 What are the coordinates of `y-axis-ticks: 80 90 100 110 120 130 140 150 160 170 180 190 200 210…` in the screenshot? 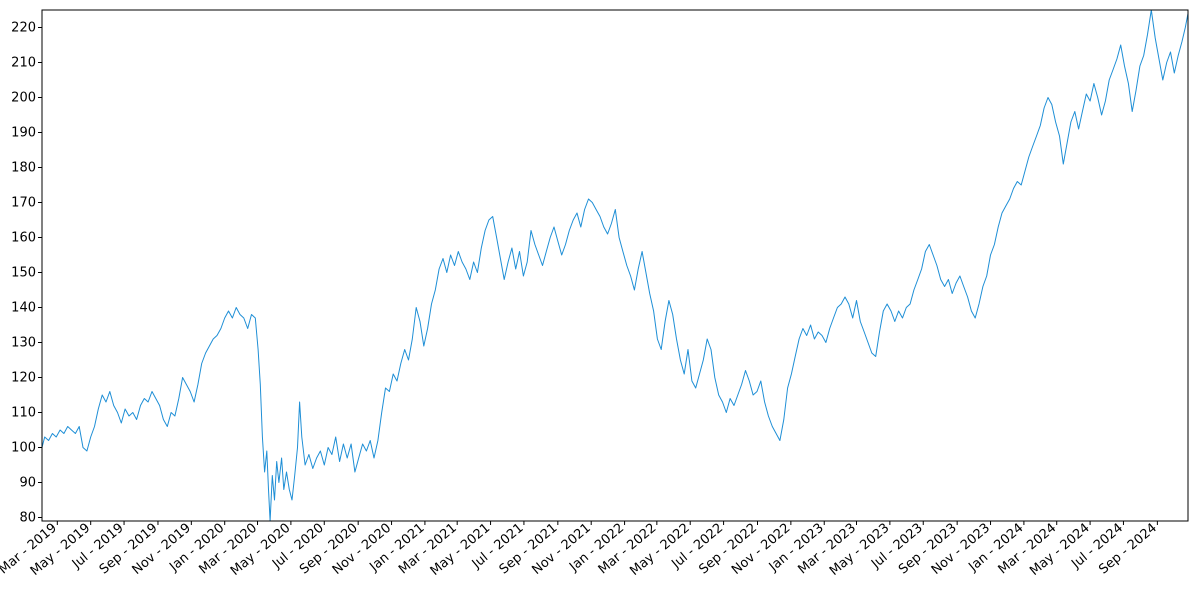 It's located at (26, 273).